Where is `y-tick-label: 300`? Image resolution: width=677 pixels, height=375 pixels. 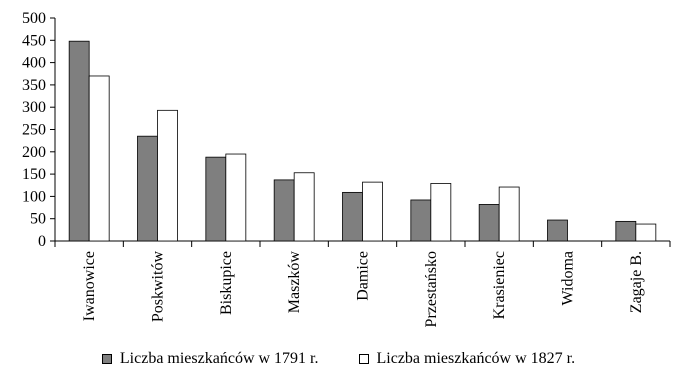
y-tick-label: 300 is located at coordinates (34, 107).